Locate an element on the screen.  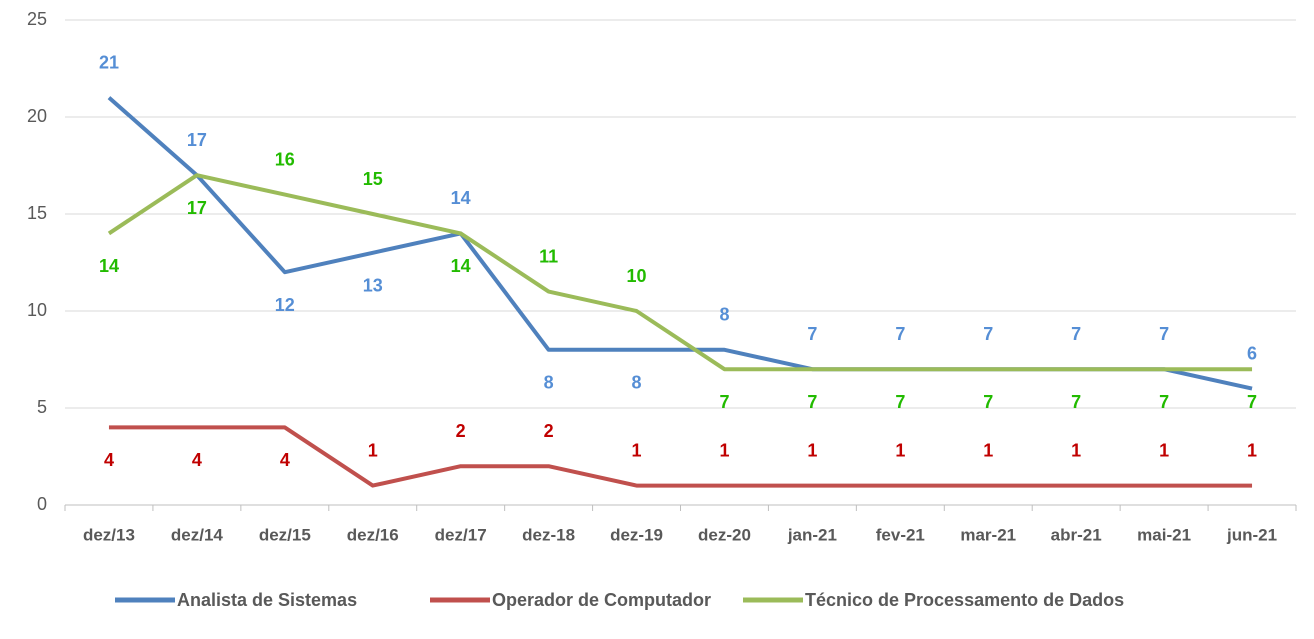
x-tick-label: dez/16 is located at coordinates (373, 534).